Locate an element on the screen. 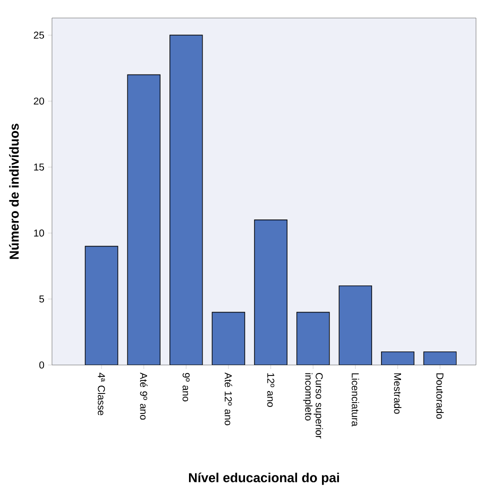  x-tick-label: 12º ano is located at coordinates (270, 390).